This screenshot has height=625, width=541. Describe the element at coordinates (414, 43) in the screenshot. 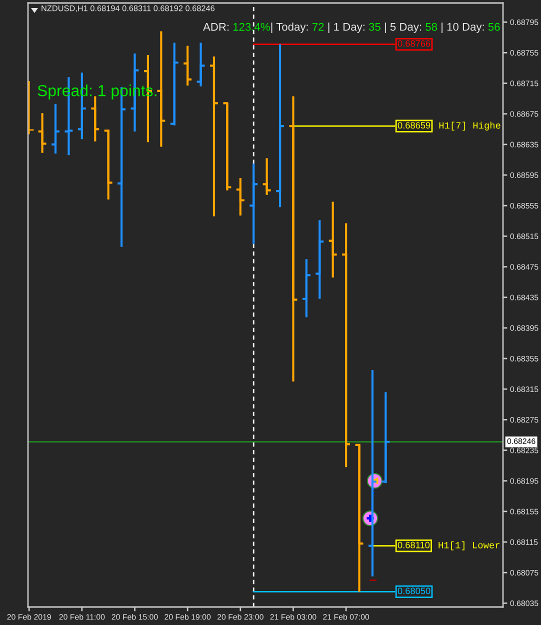

I see `data-label: 0.68766` at that location.